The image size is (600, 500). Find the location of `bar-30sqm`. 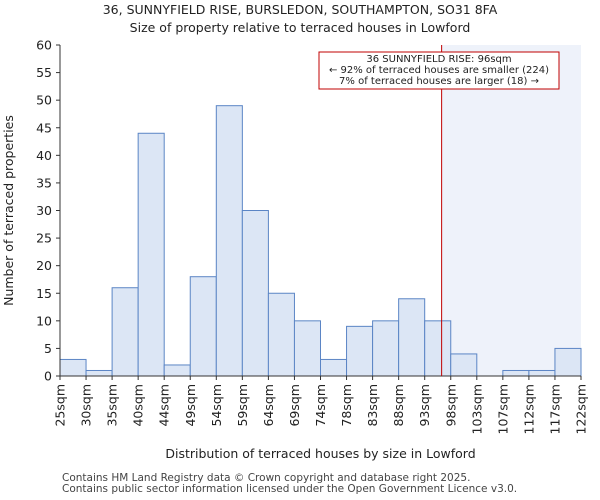

bar-30sqm is located at coordinates (99, 373).